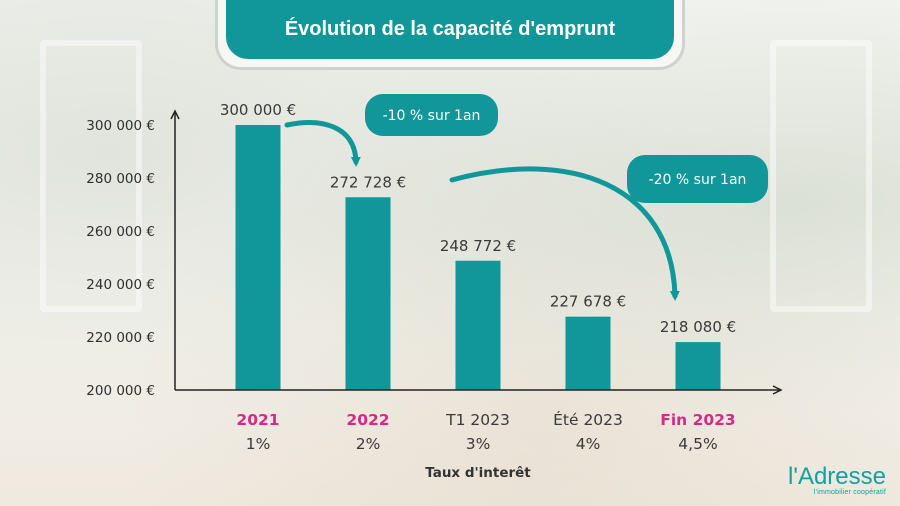 The width and height of the screenshot is (900, 506). I want to click on y-axis-arrow-icon, so click(175, 114).